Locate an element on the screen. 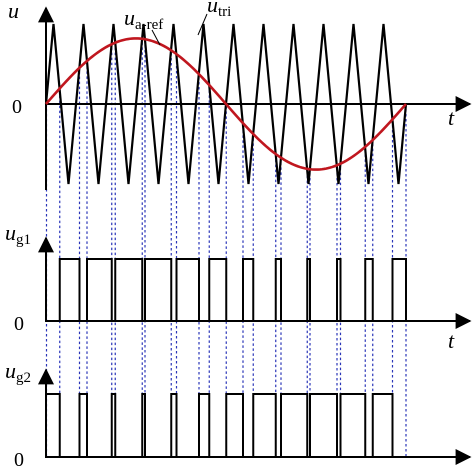 The width and height of the screenshot is (474, 474). ug2-label-sub: g2 is located at coordinates (23, 378).